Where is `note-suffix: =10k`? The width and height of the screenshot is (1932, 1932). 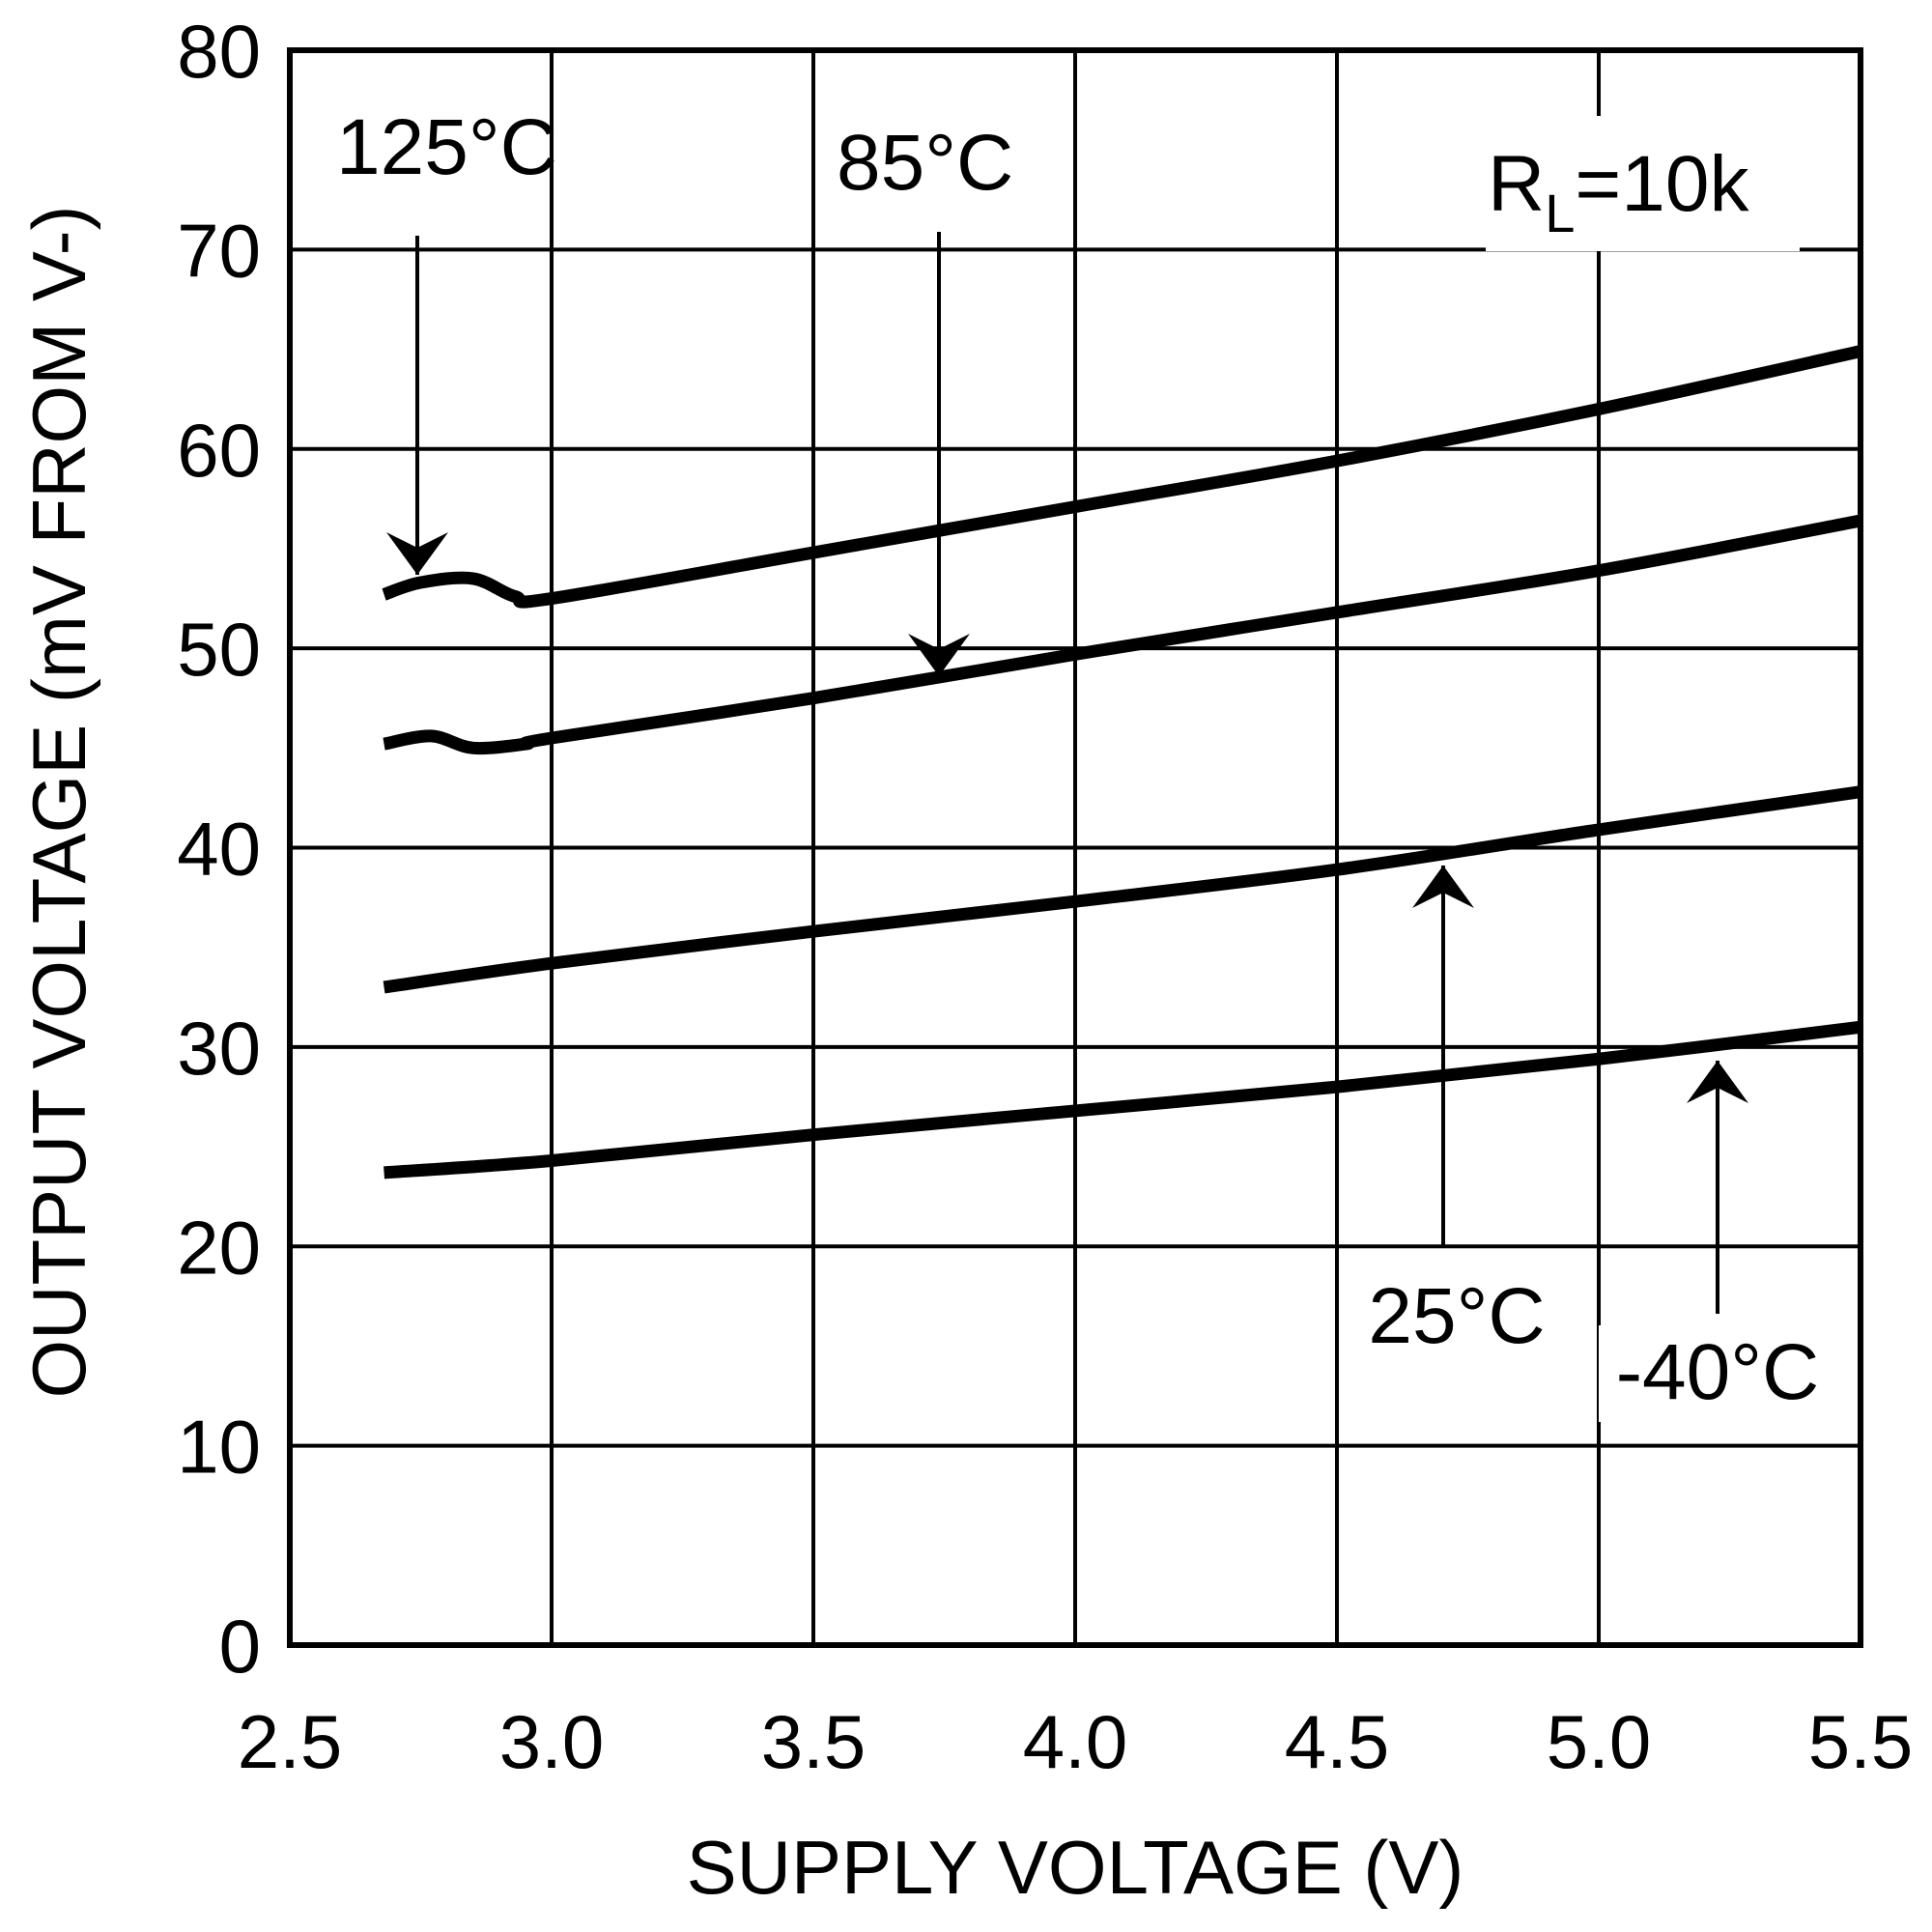 note-suffix: =10k is located at coordinates (1662, 184).